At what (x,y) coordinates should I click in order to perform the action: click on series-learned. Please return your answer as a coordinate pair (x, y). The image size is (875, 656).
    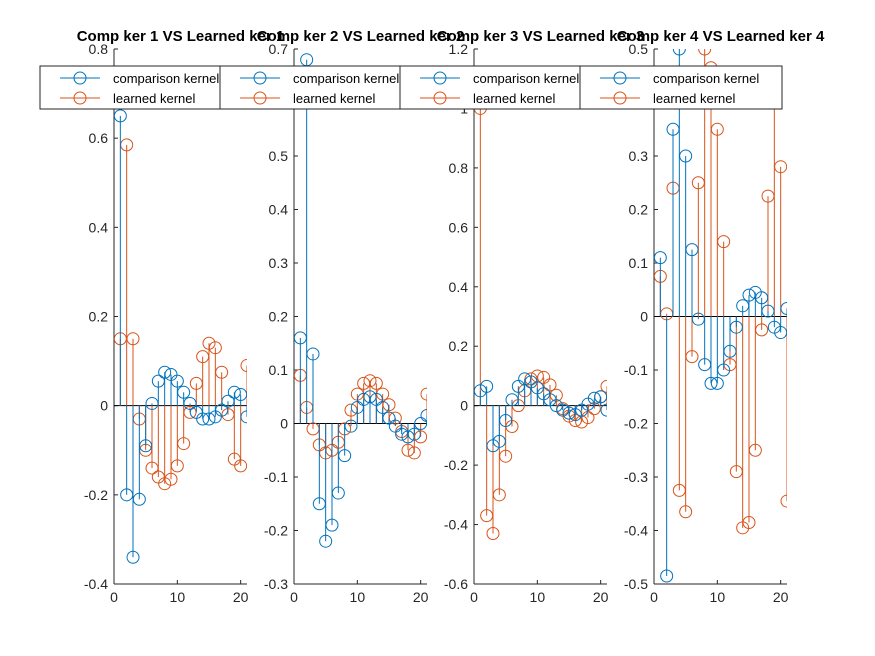
    Looking at the image, I should click on (720, 292).